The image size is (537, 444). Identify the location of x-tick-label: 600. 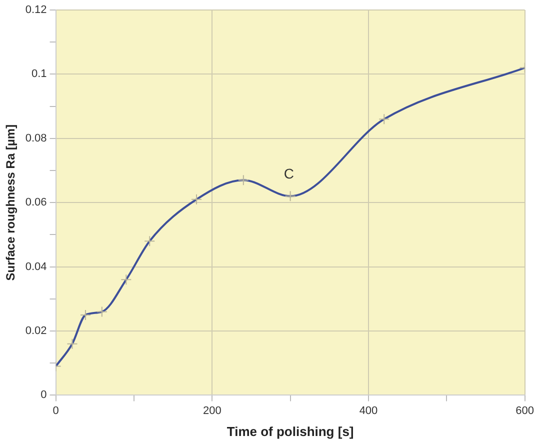
(525, 410).